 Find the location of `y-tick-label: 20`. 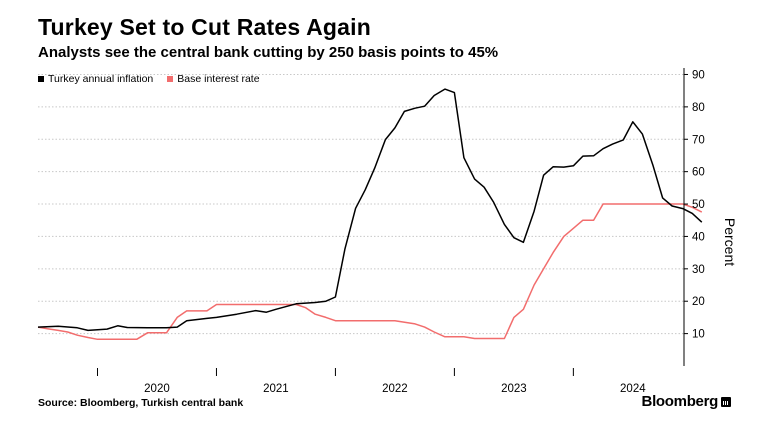

y-tick-label: 20 is located at coordinates (698, 302).